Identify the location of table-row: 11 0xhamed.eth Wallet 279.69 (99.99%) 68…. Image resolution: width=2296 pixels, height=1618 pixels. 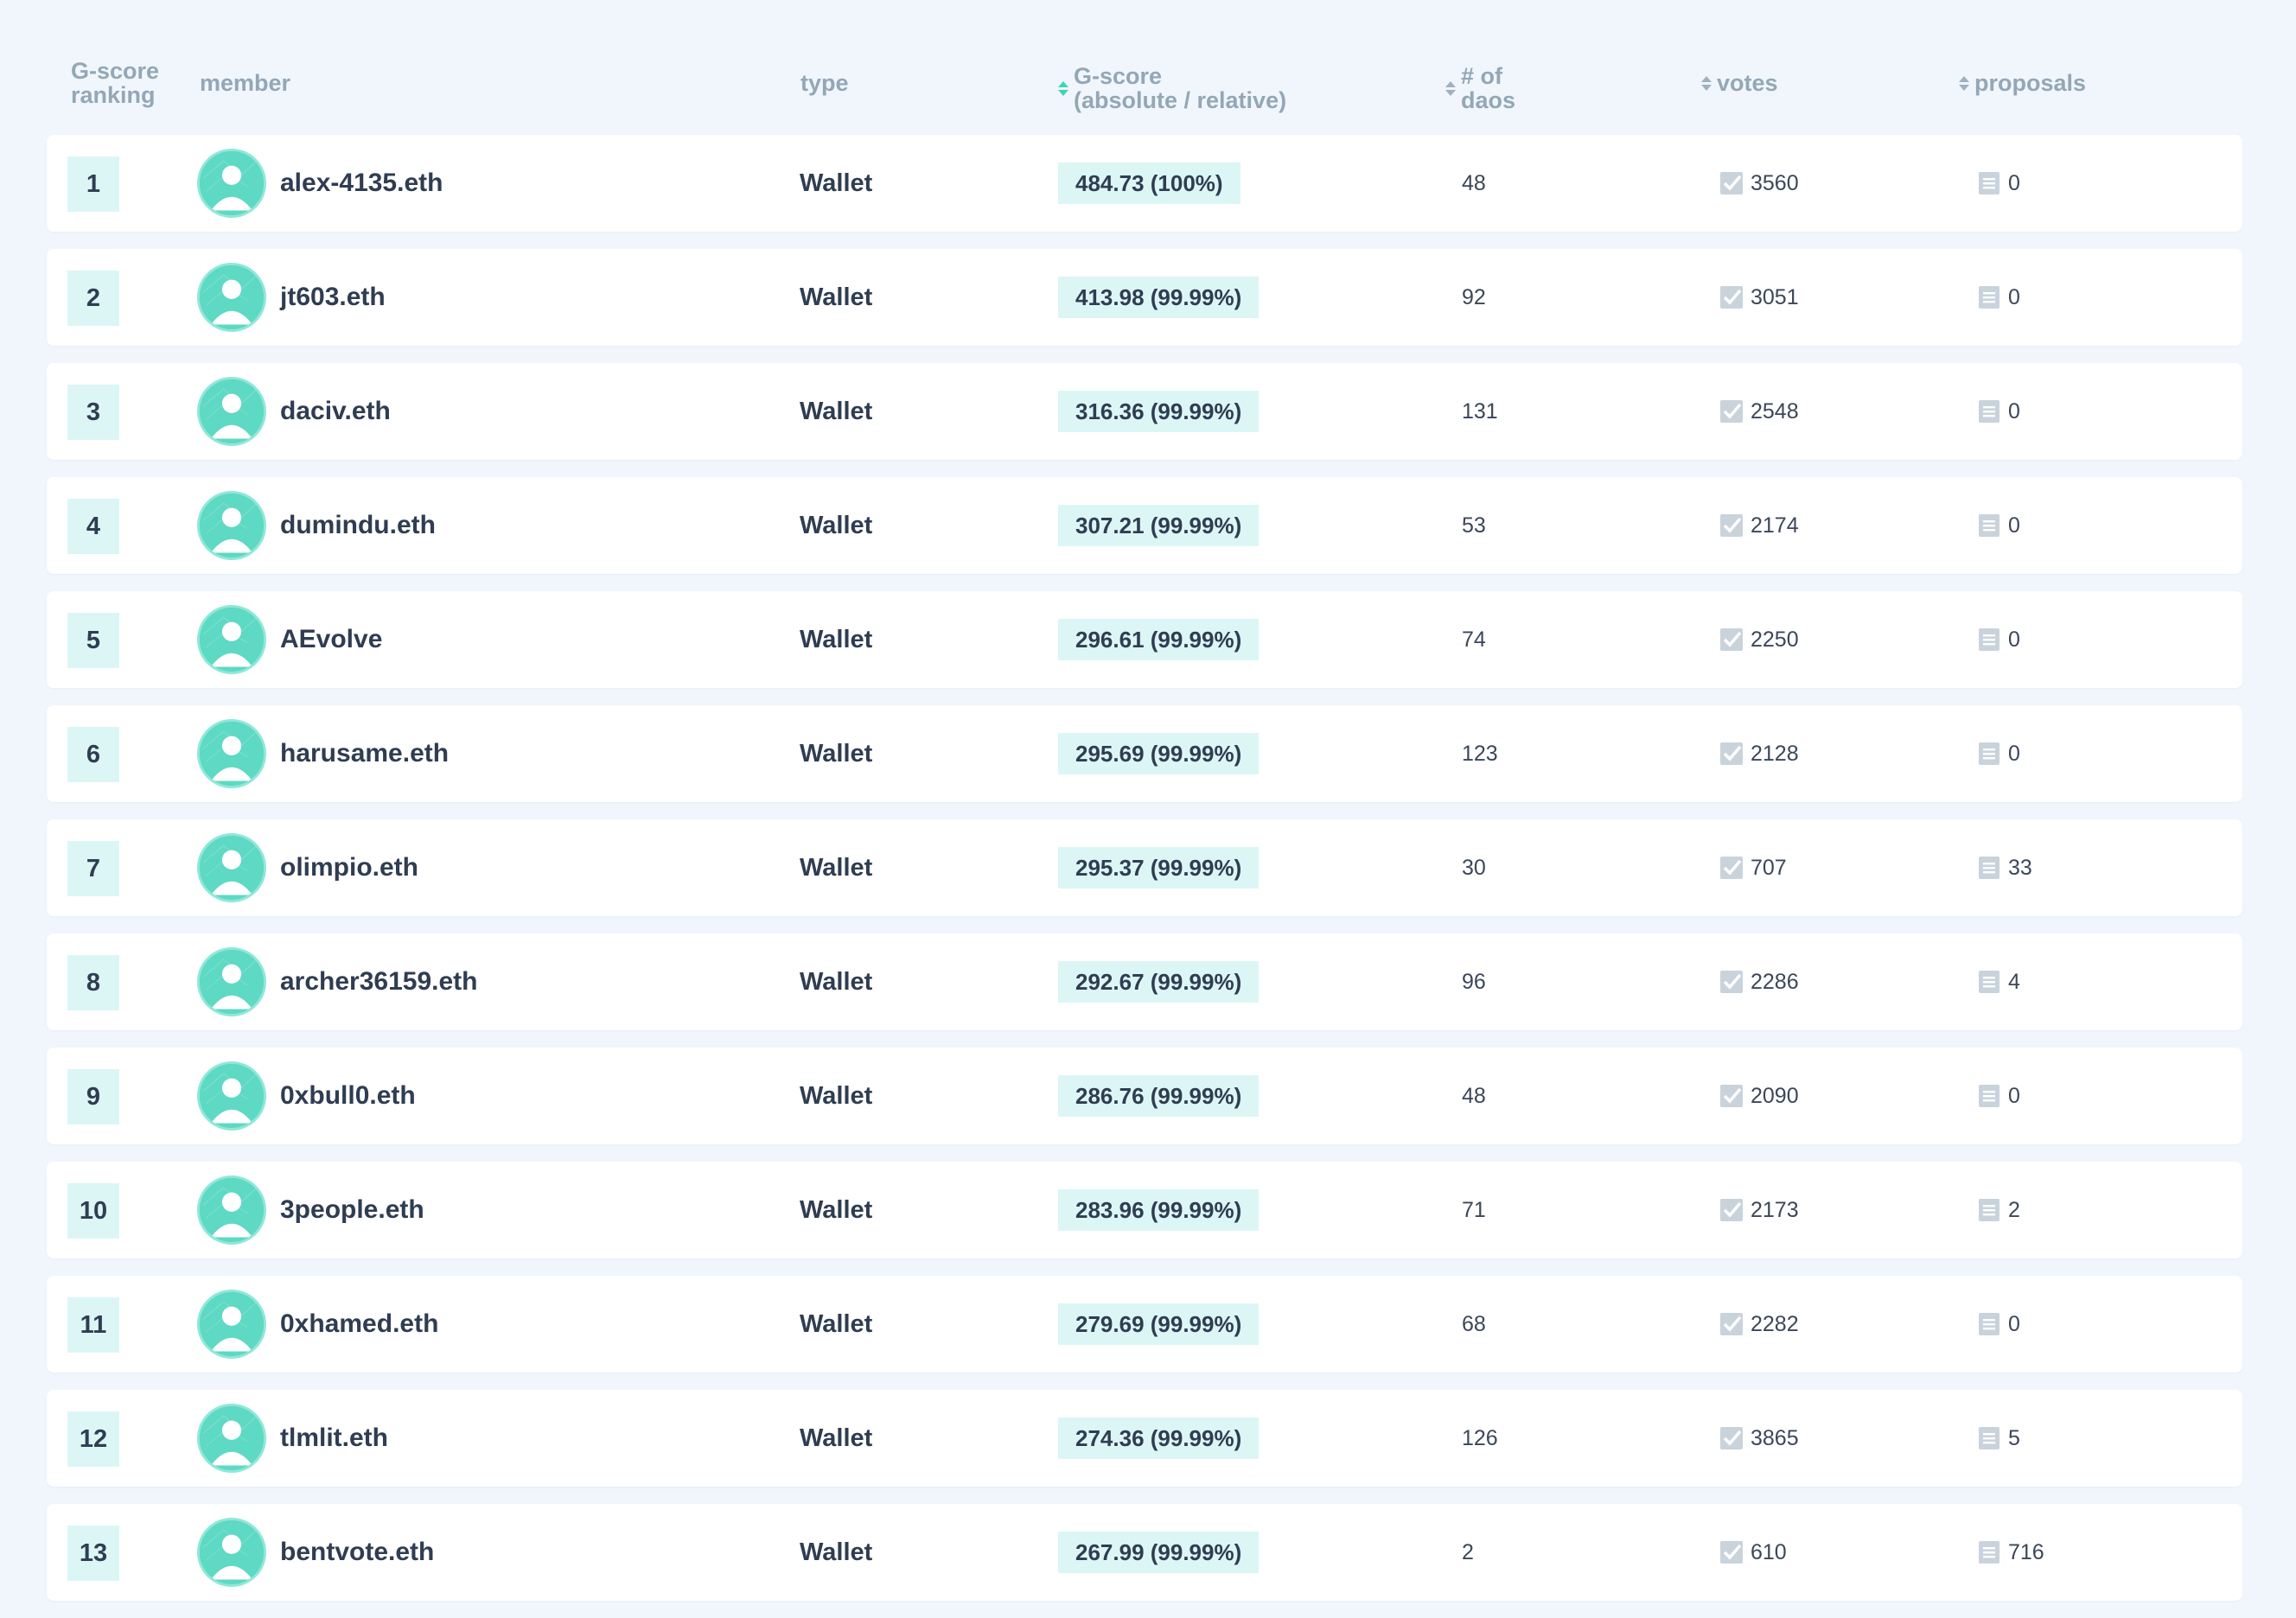
(1144, 1325).